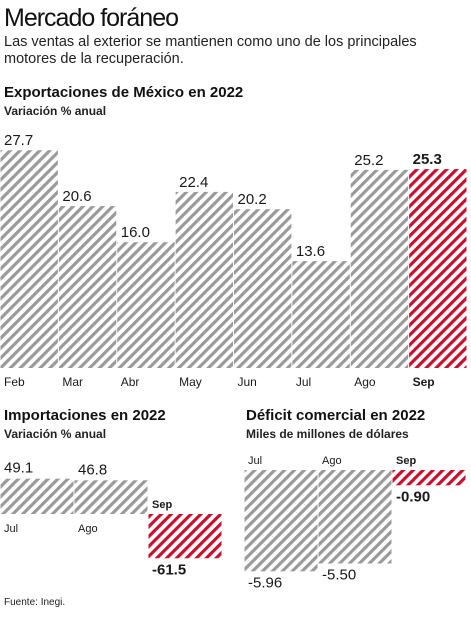  I want to click on bar-deficit-sep, so click(429, 477).